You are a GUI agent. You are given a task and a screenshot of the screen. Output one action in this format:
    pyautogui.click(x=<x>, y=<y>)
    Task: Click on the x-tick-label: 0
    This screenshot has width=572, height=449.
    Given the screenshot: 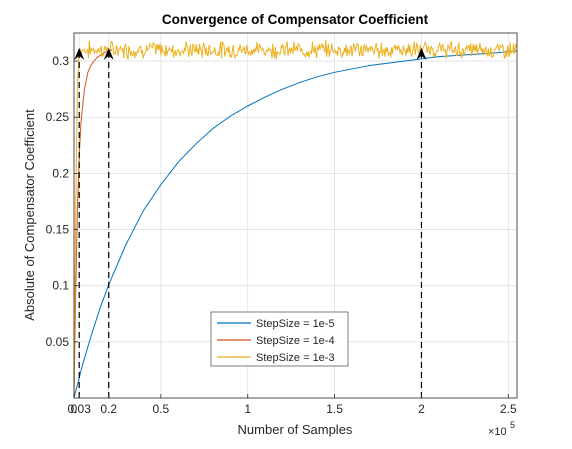 What is the action you would take?
    pyautogui.click(x=74, y=409)
    